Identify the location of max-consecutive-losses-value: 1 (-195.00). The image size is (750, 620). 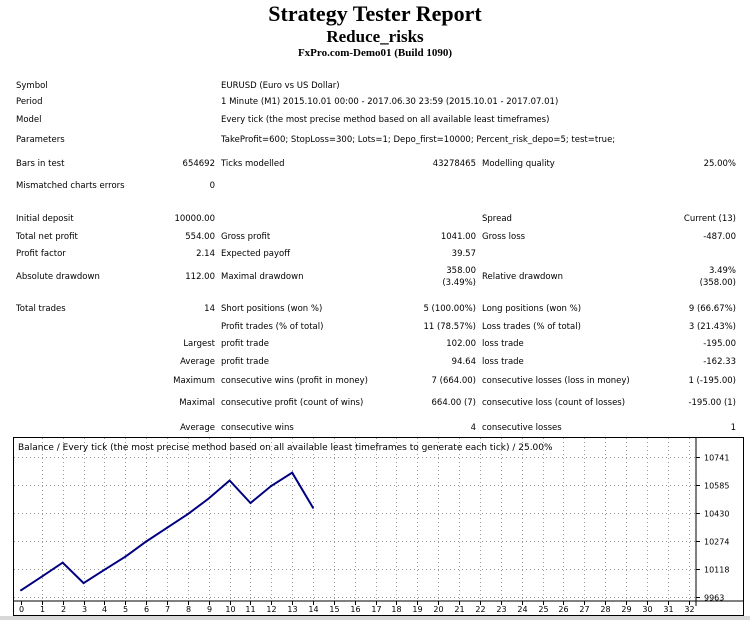
(712, 381).